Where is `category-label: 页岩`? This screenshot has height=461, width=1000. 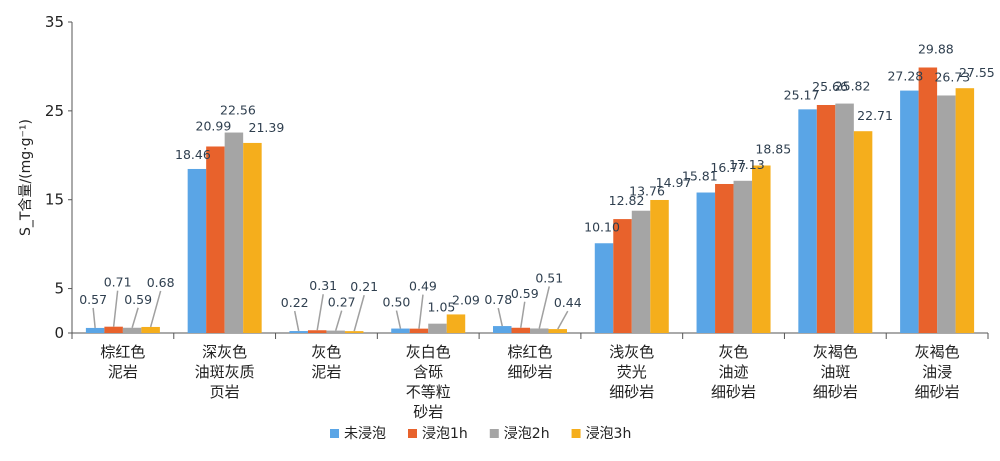 category-label: 页岩 is located at coordinates (225, 392).